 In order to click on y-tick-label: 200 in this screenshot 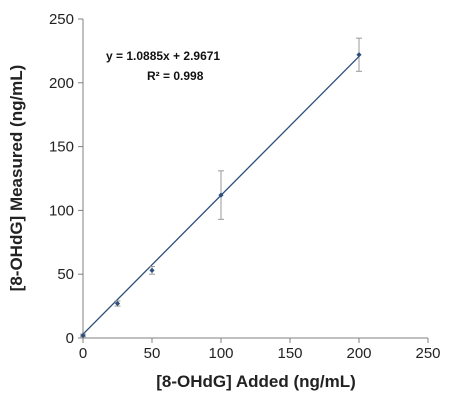, I will do `click(61, 83)`.